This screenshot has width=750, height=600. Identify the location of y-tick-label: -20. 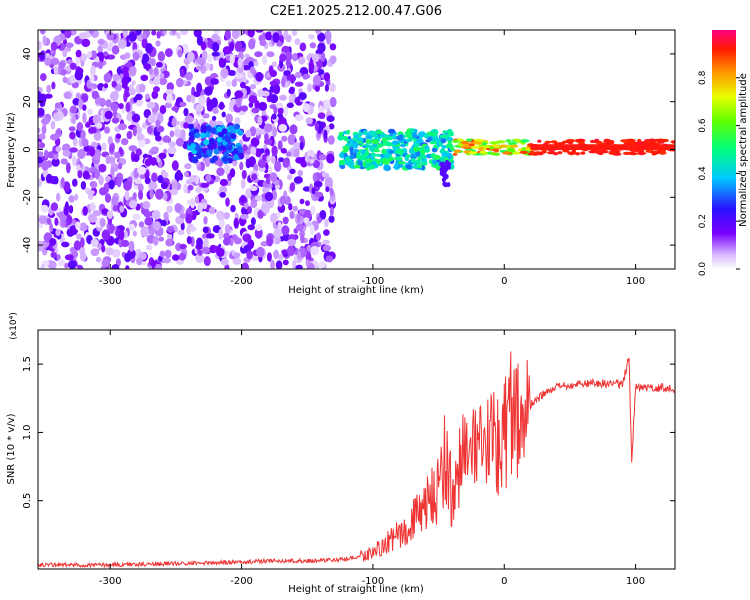
(27, 197).